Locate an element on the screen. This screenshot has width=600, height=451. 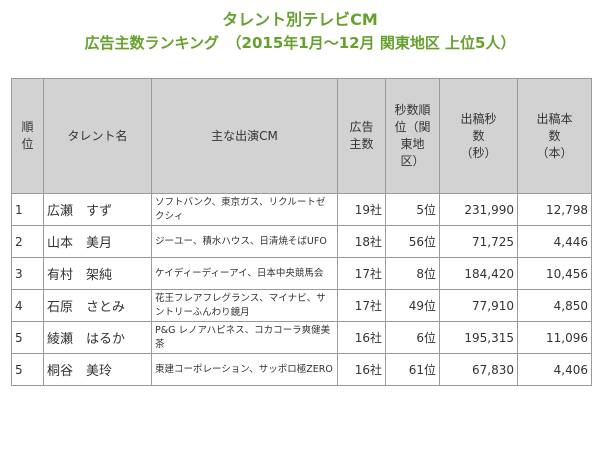
header-advertisers: 広告主数 is located at coordinates (361, 136).